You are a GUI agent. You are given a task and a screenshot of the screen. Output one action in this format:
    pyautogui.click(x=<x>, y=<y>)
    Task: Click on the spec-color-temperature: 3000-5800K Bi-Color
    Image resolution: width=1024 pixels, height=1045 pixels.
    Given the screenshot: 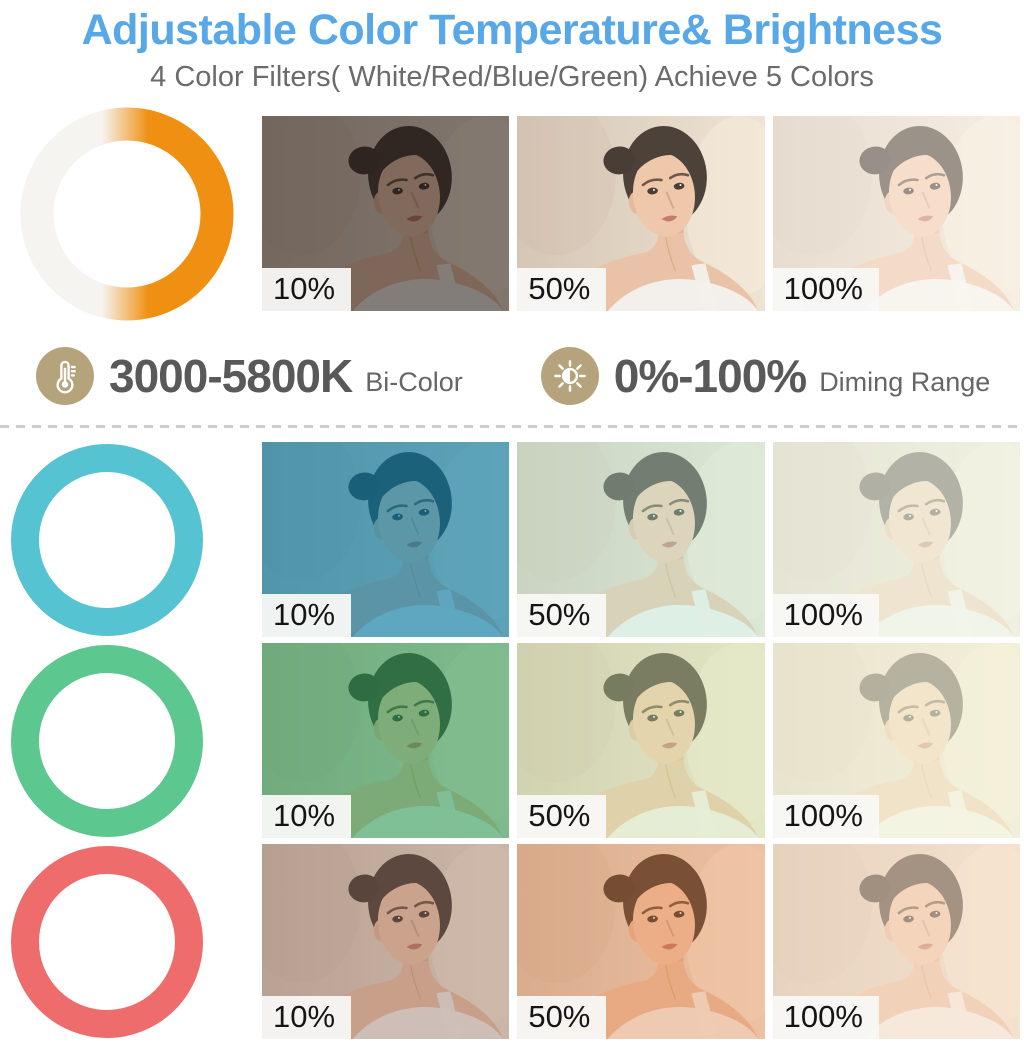 What is the action you would take?
    pyautogui.click(x=249, y=376)
    